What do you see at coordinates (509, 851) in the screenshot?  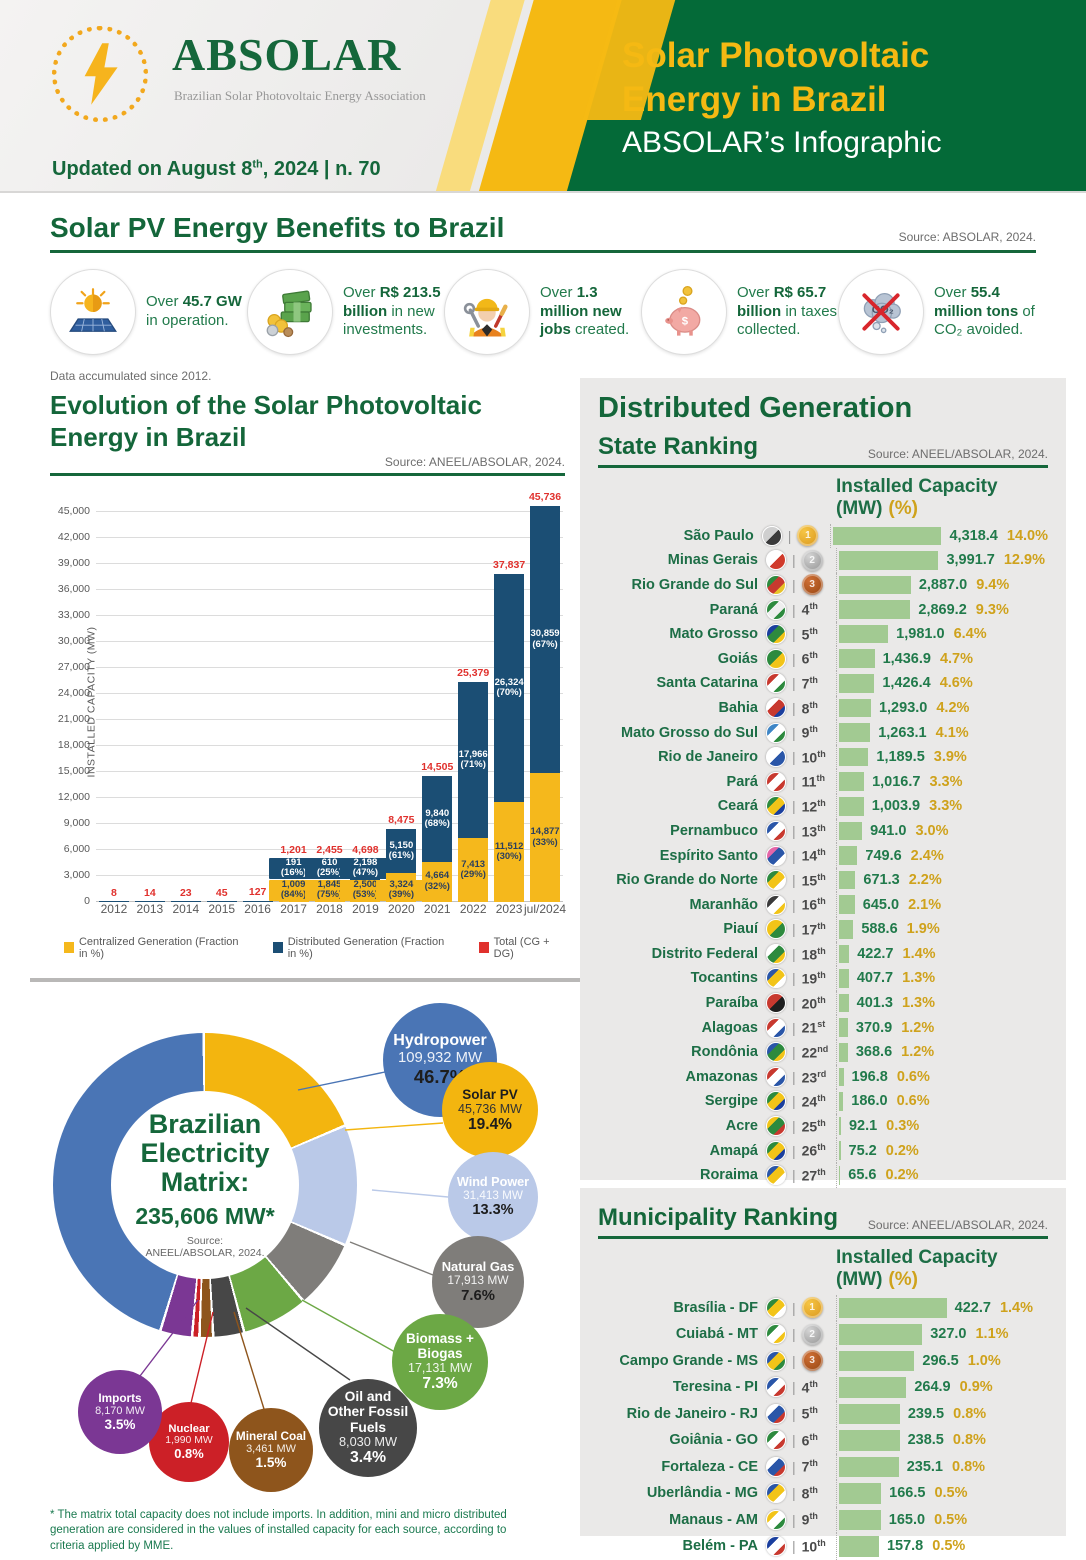 I see `cg-value-label: 11,512 (30%)` at bounding box center [509, 851].